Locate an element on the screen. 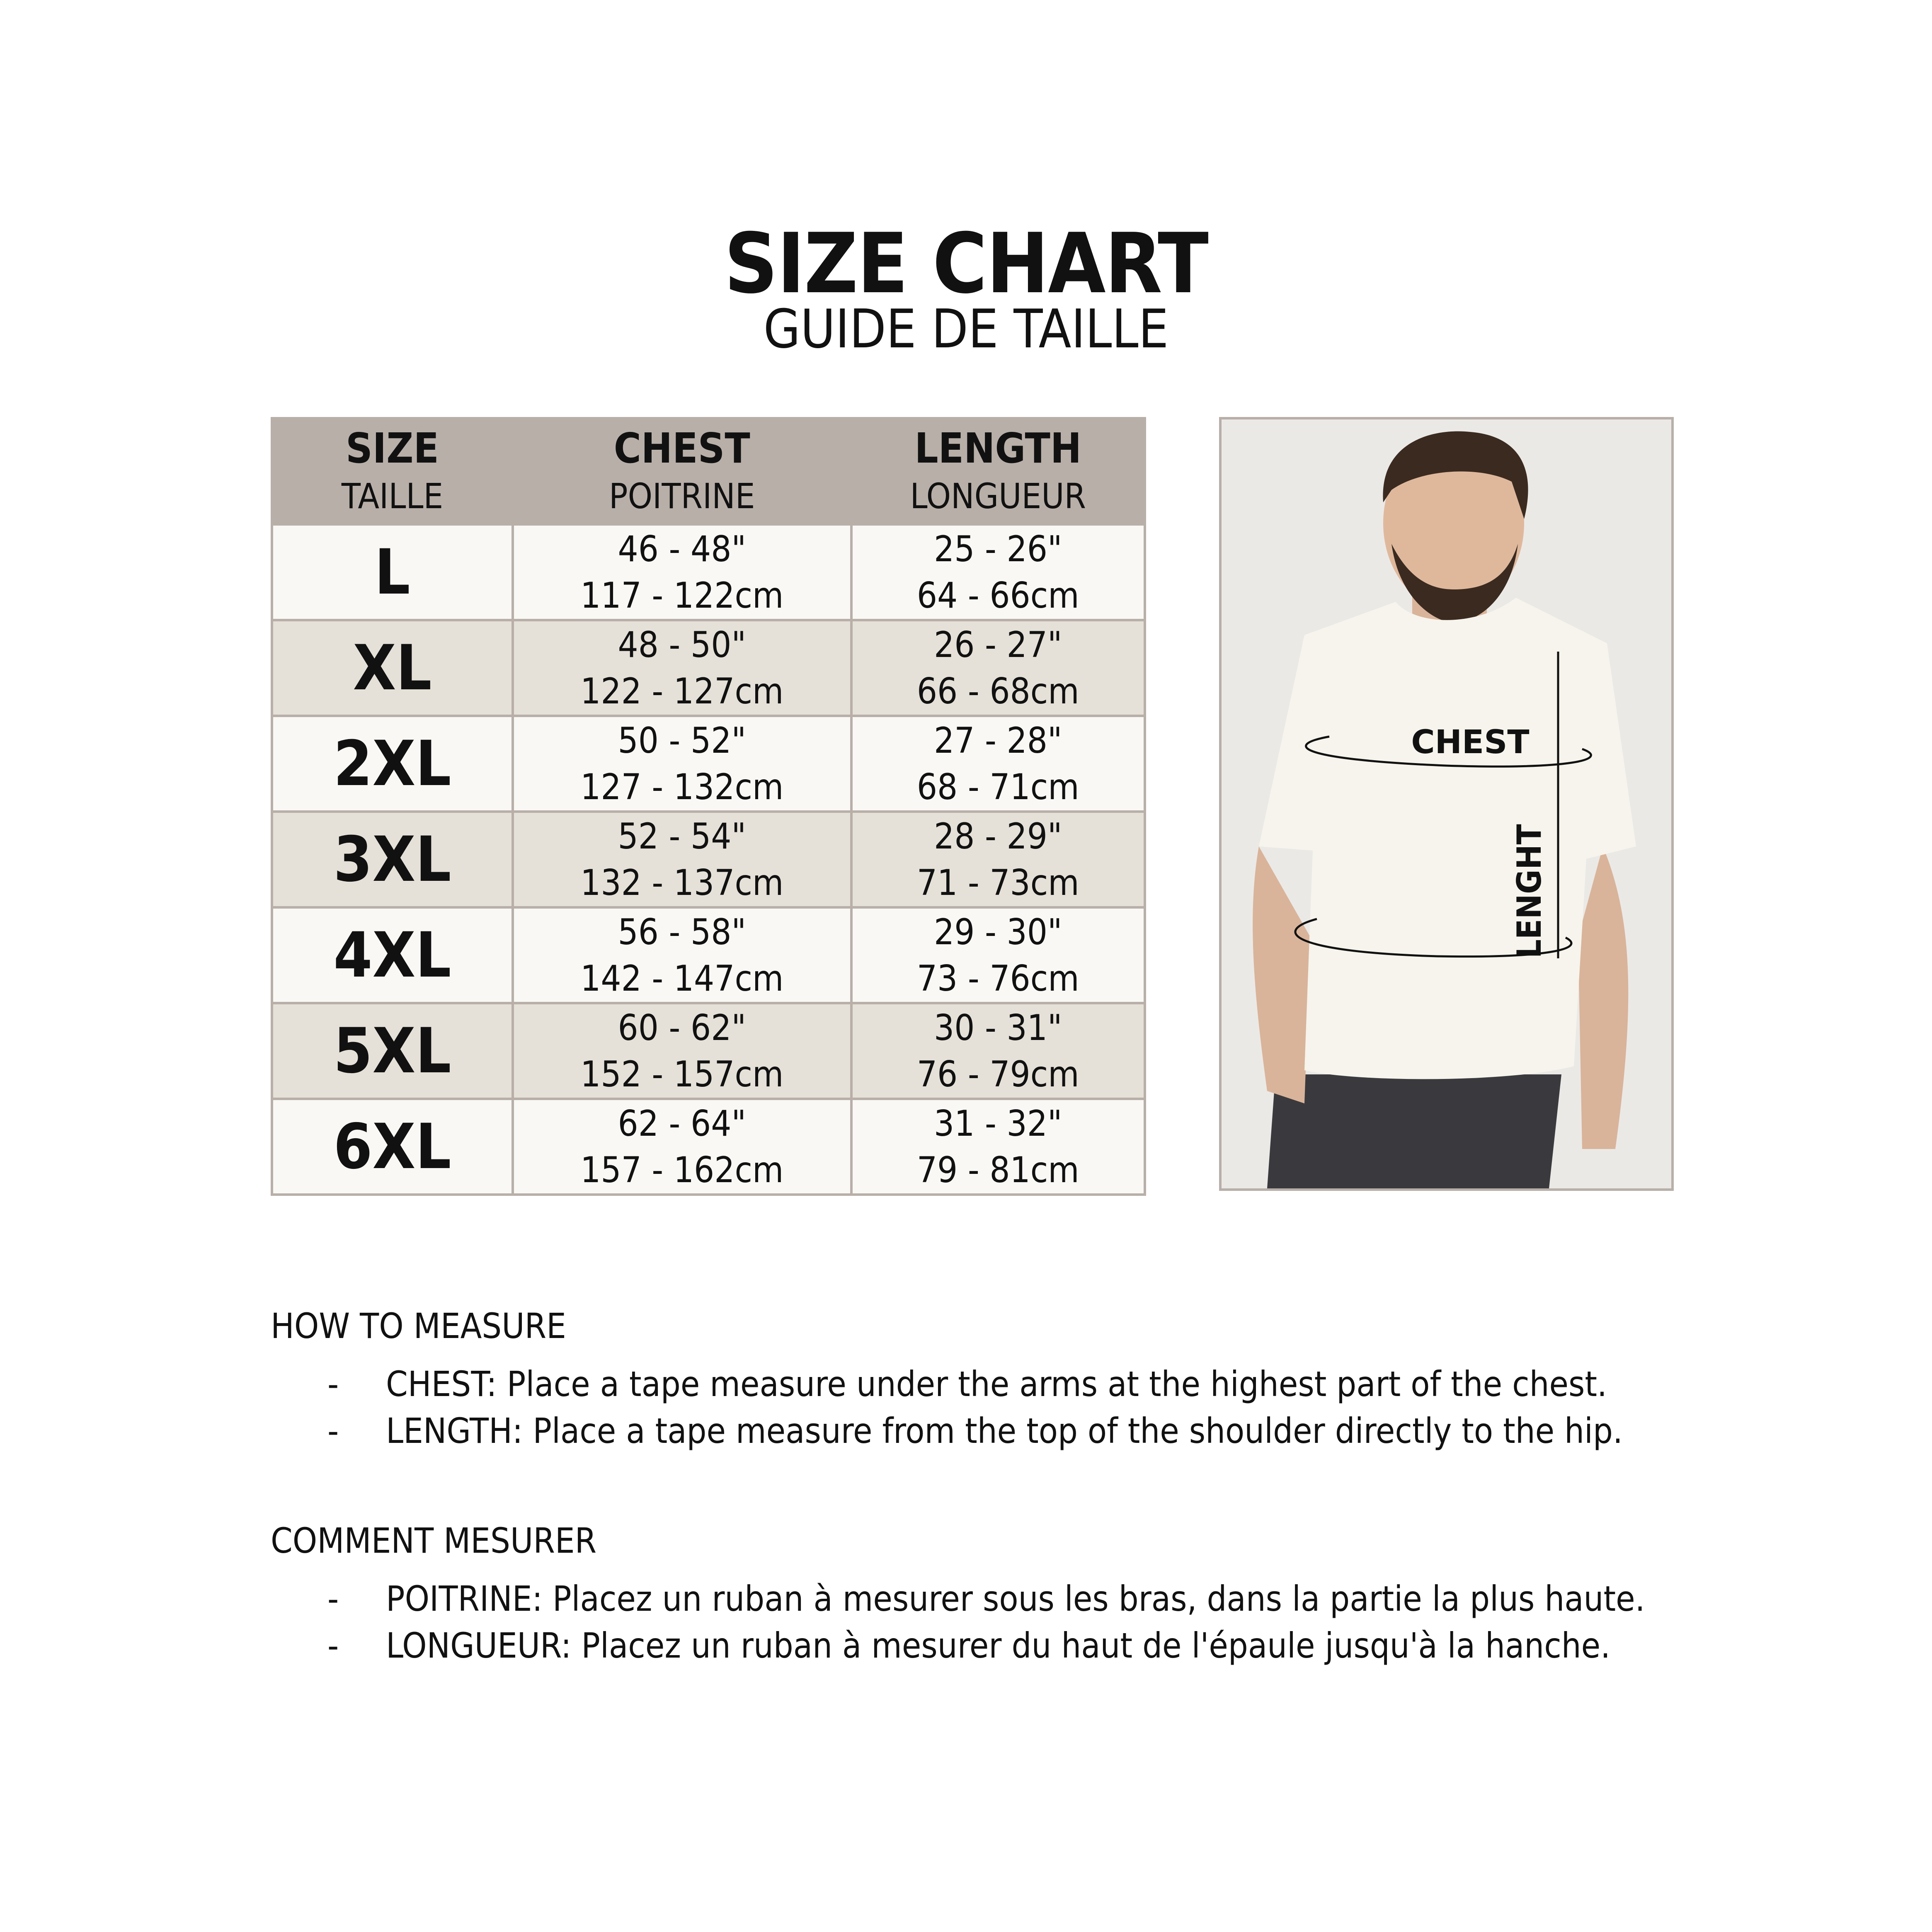 The height and width of the screenshot is (1932, 1932). table-row: 5XL 60 - 62" 152 - 157cm 30 - 31" 76 - 79cm is located at coordinates (709, 1051).